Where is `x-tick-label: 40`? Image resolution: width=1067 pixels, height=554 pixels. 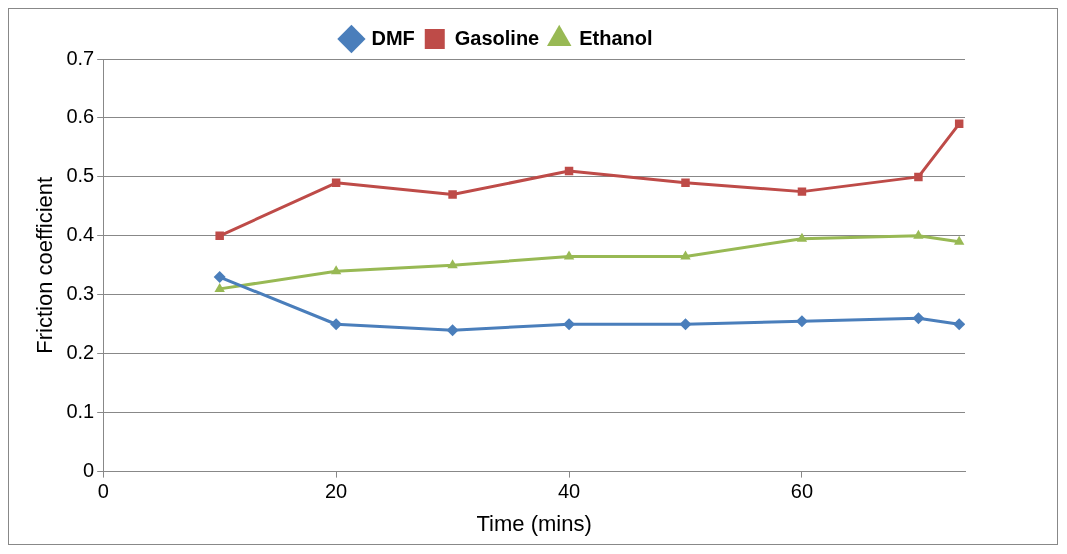
x-tick-label: 40 is located at coordinates (569, 491).